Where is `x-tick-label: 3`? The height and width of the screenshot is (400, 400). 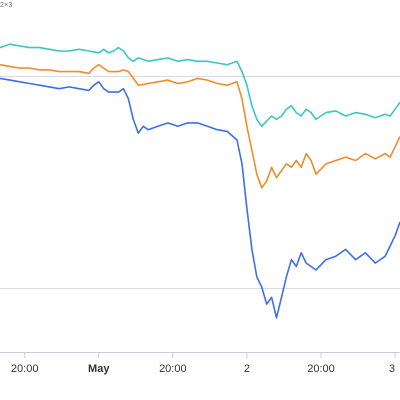
x-tick-label: 3 is located at coordinates (392, 369).